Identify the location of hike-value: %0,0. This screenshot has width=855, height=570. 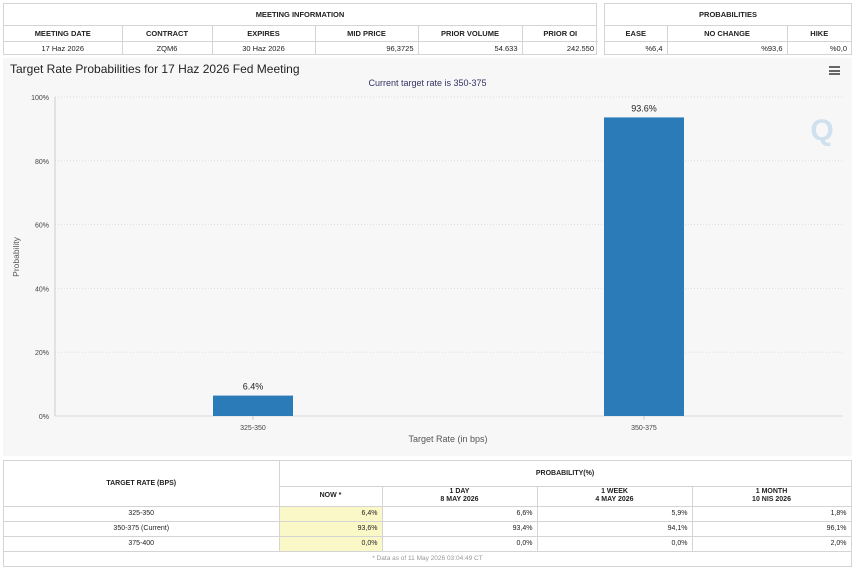
(838, 48).